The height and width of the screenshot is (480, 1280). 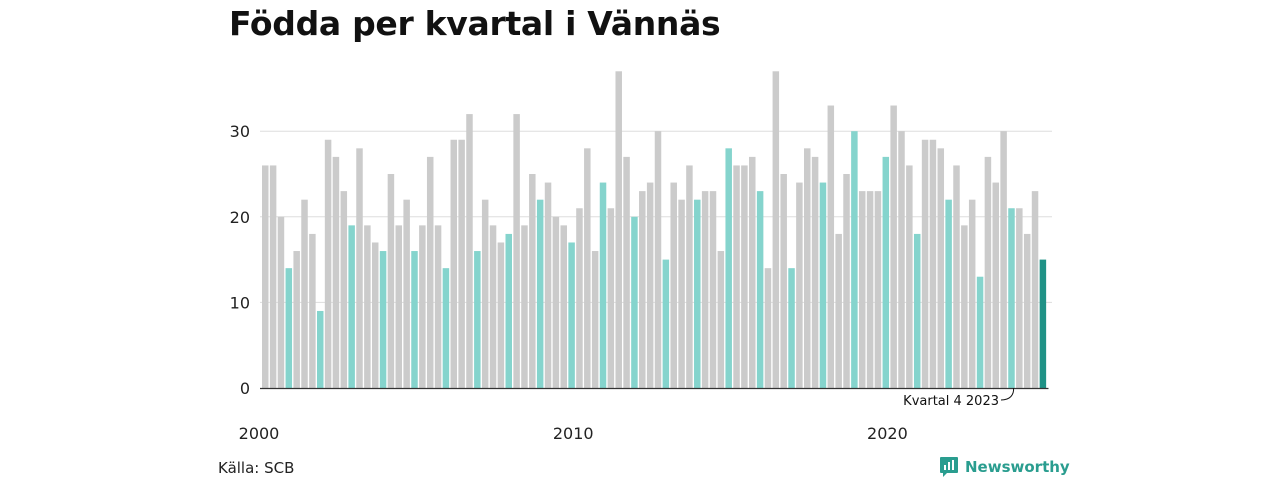 I want to click on x-axis-ticks: 2000 2010 2020, so click(x=573, y=433).